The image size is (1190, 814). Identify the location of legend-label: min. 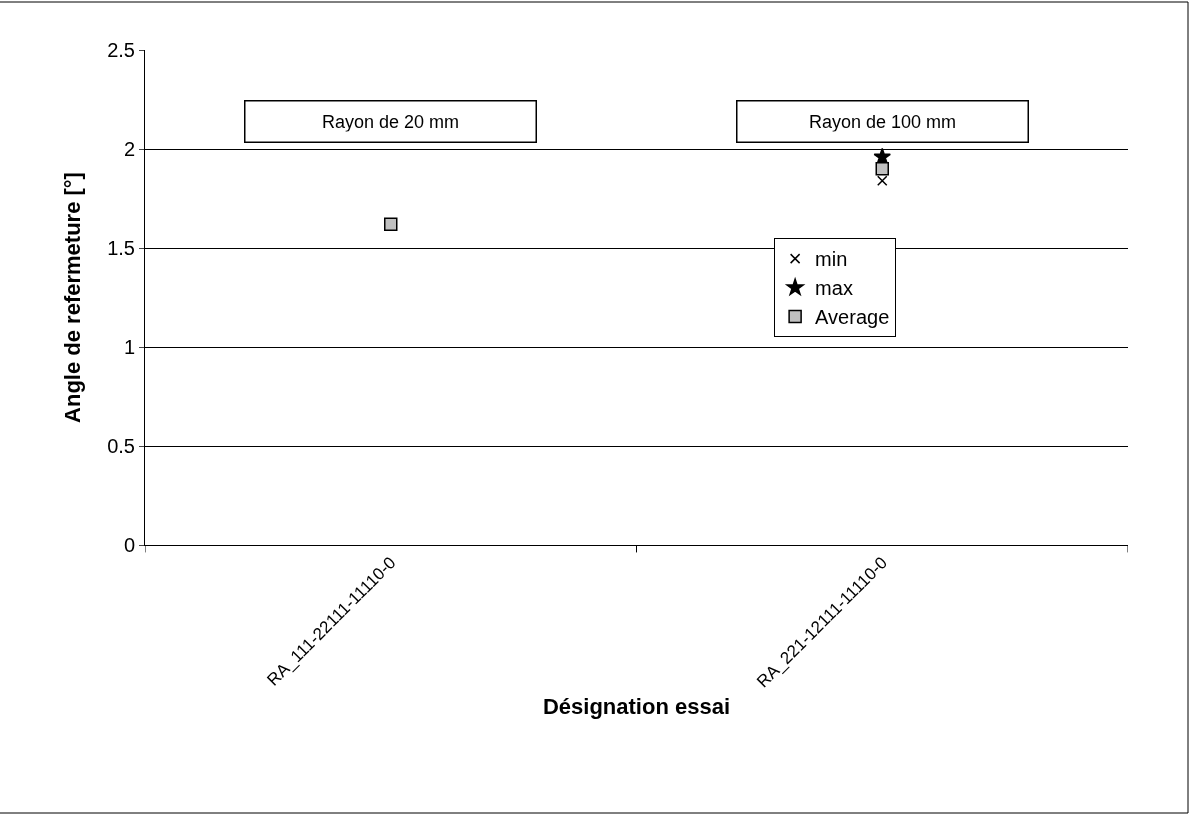
(831, 259).